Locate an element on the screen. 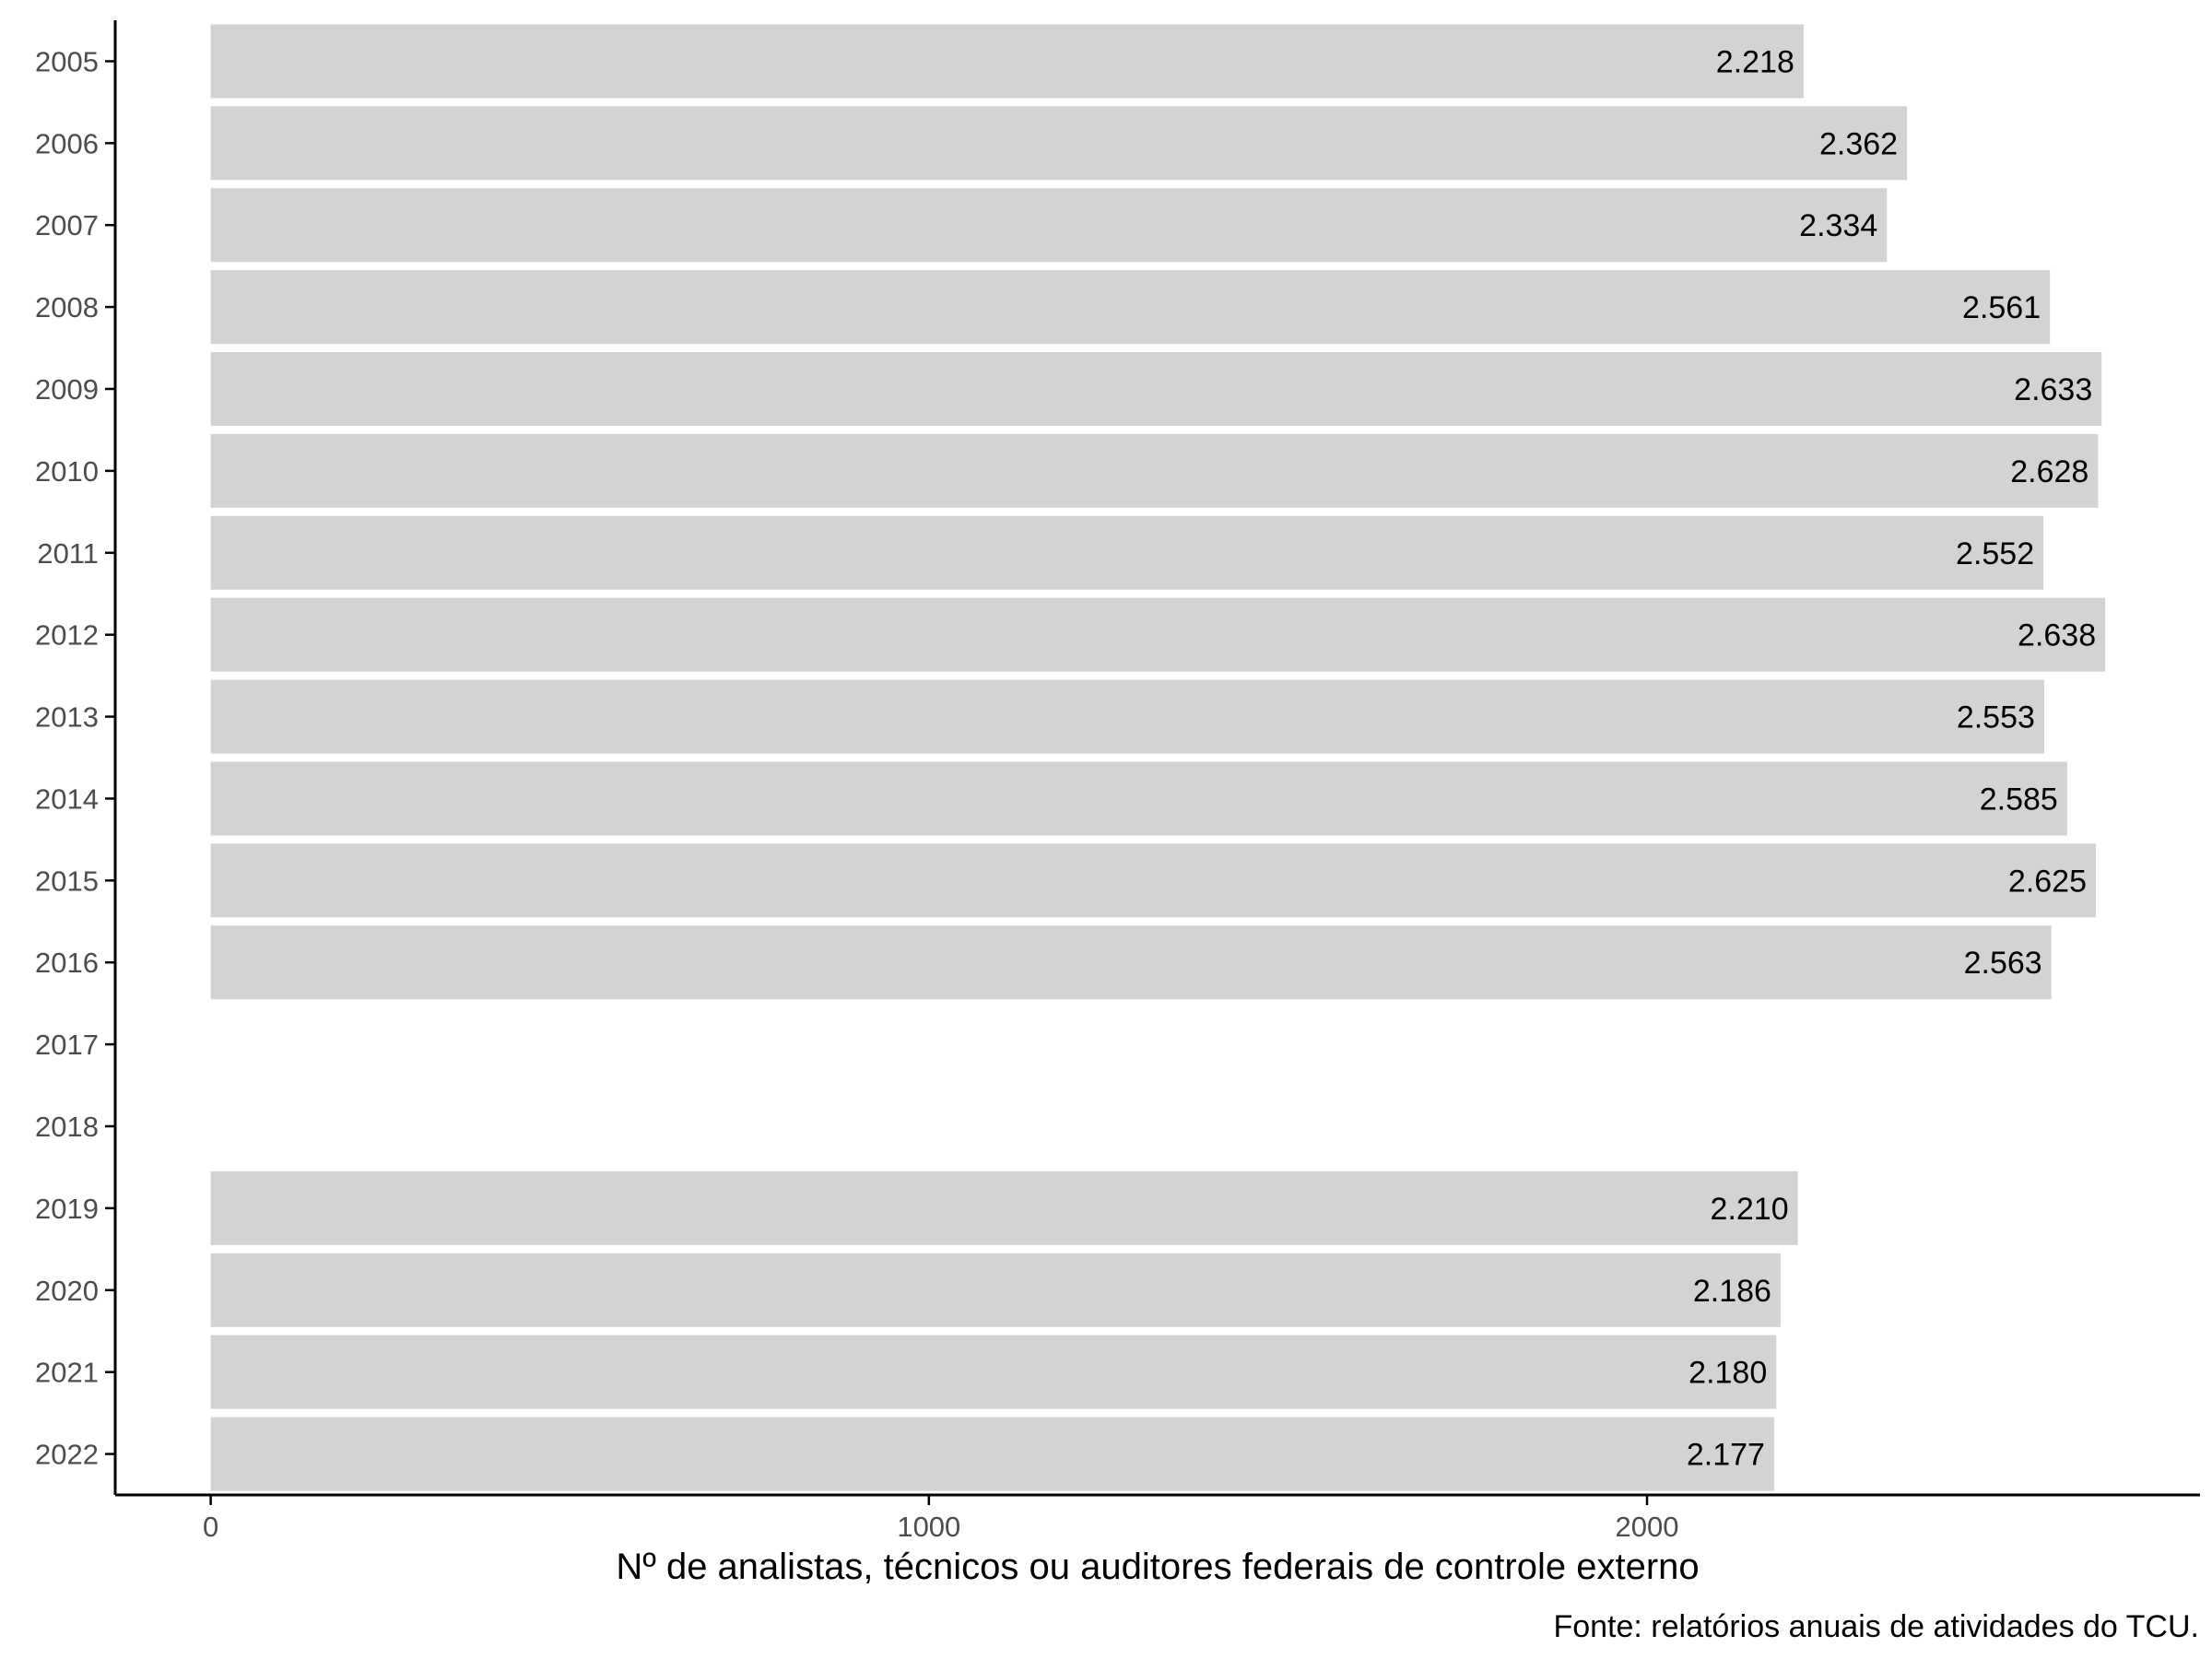 The height and width of the screenshot is (1659, 2212). bar-value-label-2014: 2.585 is located at coordinates (2019, 799).